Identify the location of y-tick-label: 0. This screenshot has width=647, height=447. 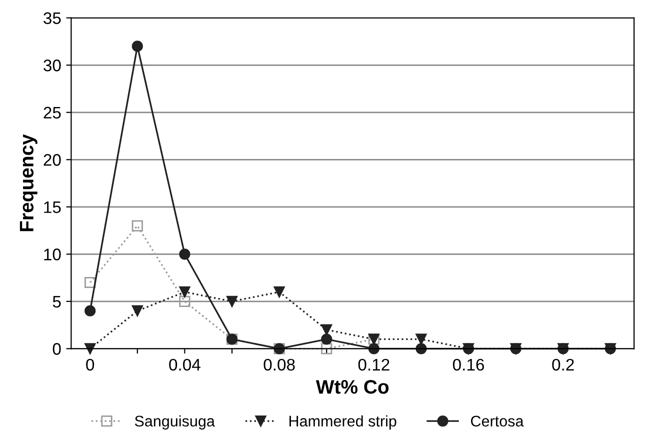
(56, 349).